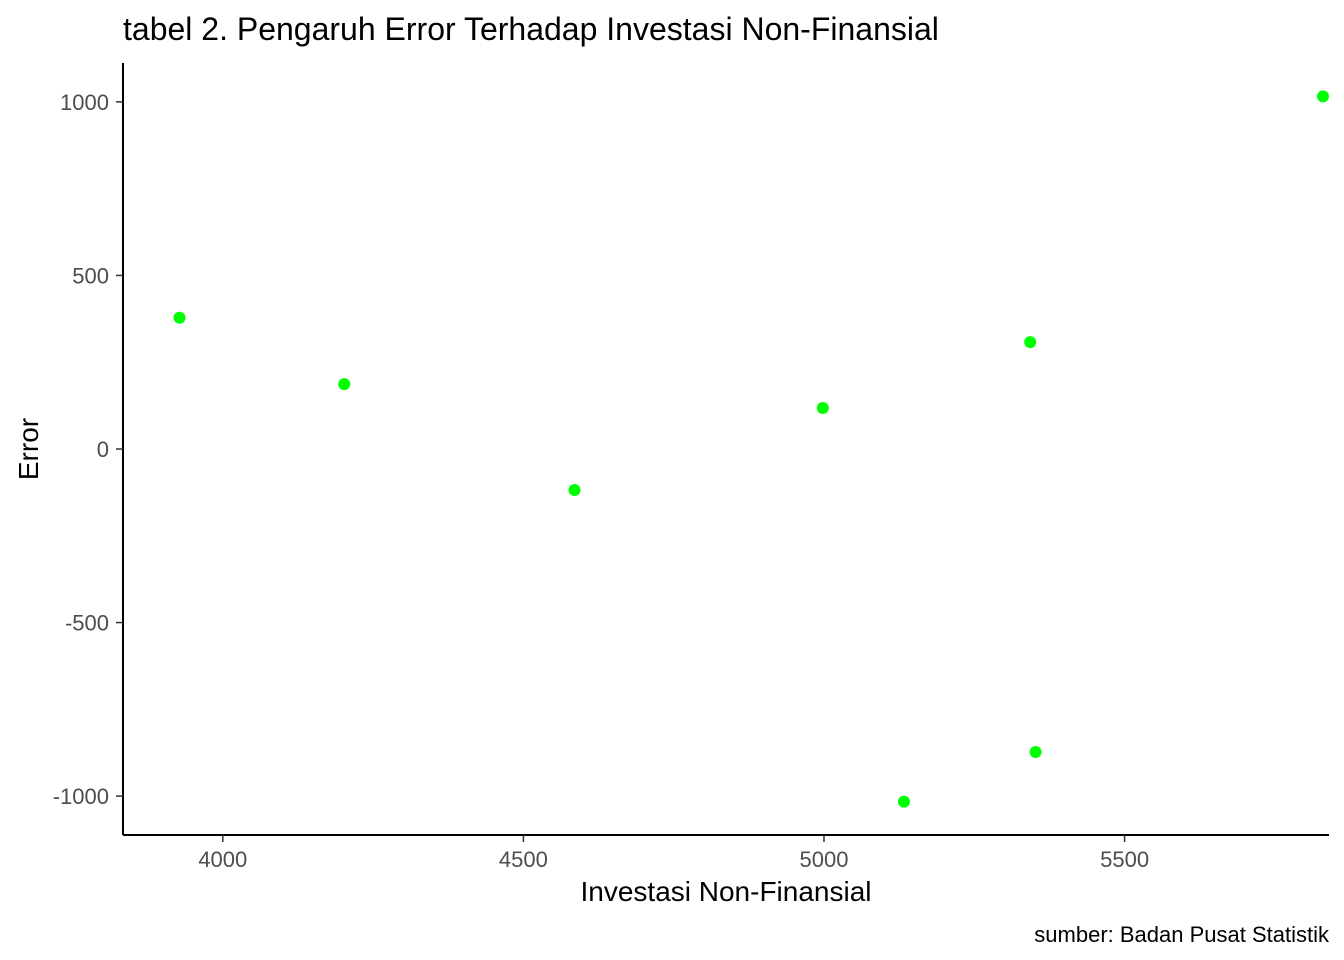  What do you see at coordinates (824, 859) in the screenshot?
I see `x-tick-label: 5000` at bounding box center [824, 859].